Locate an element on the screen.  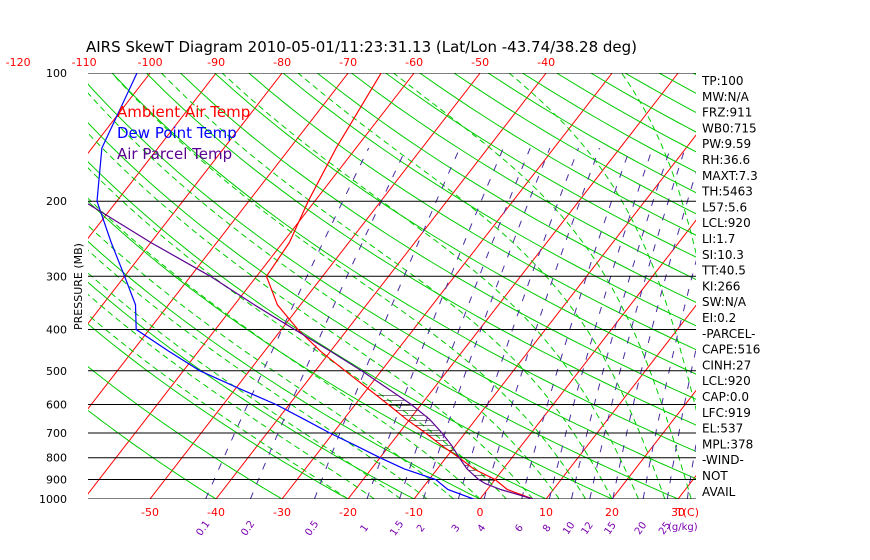
bottom-temperature-tick-labels: -50 -40 -30 -20 -10 0 10 20 30T(C) is located at coordinates (420, 512).